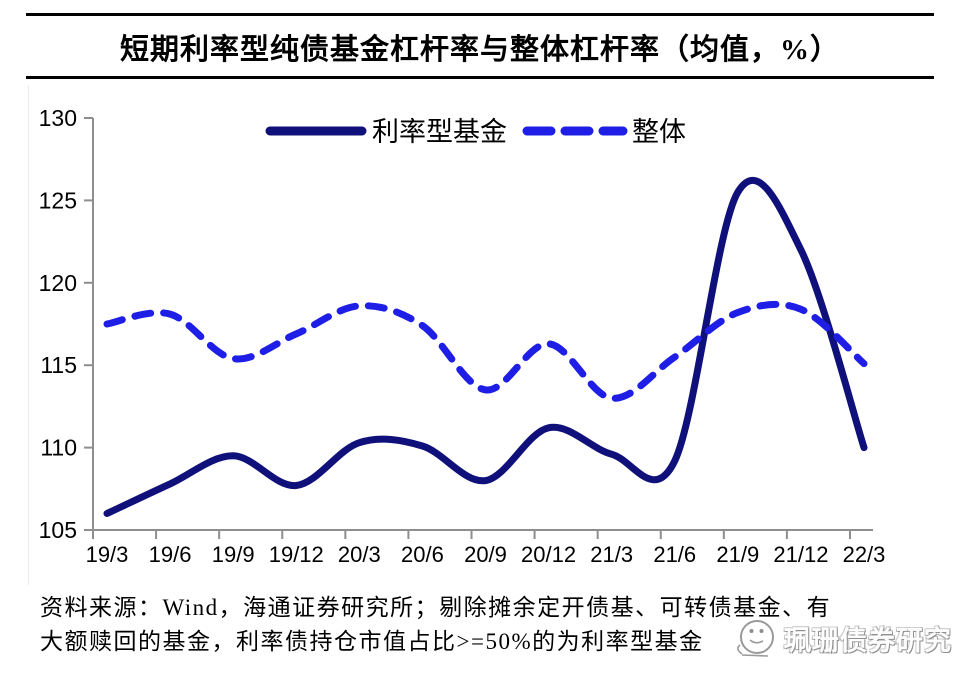 The image size is (960, 677). Describe the element at coordinates (58, 365) in the screenshot. I see `y-tick-label: 115` at that location.